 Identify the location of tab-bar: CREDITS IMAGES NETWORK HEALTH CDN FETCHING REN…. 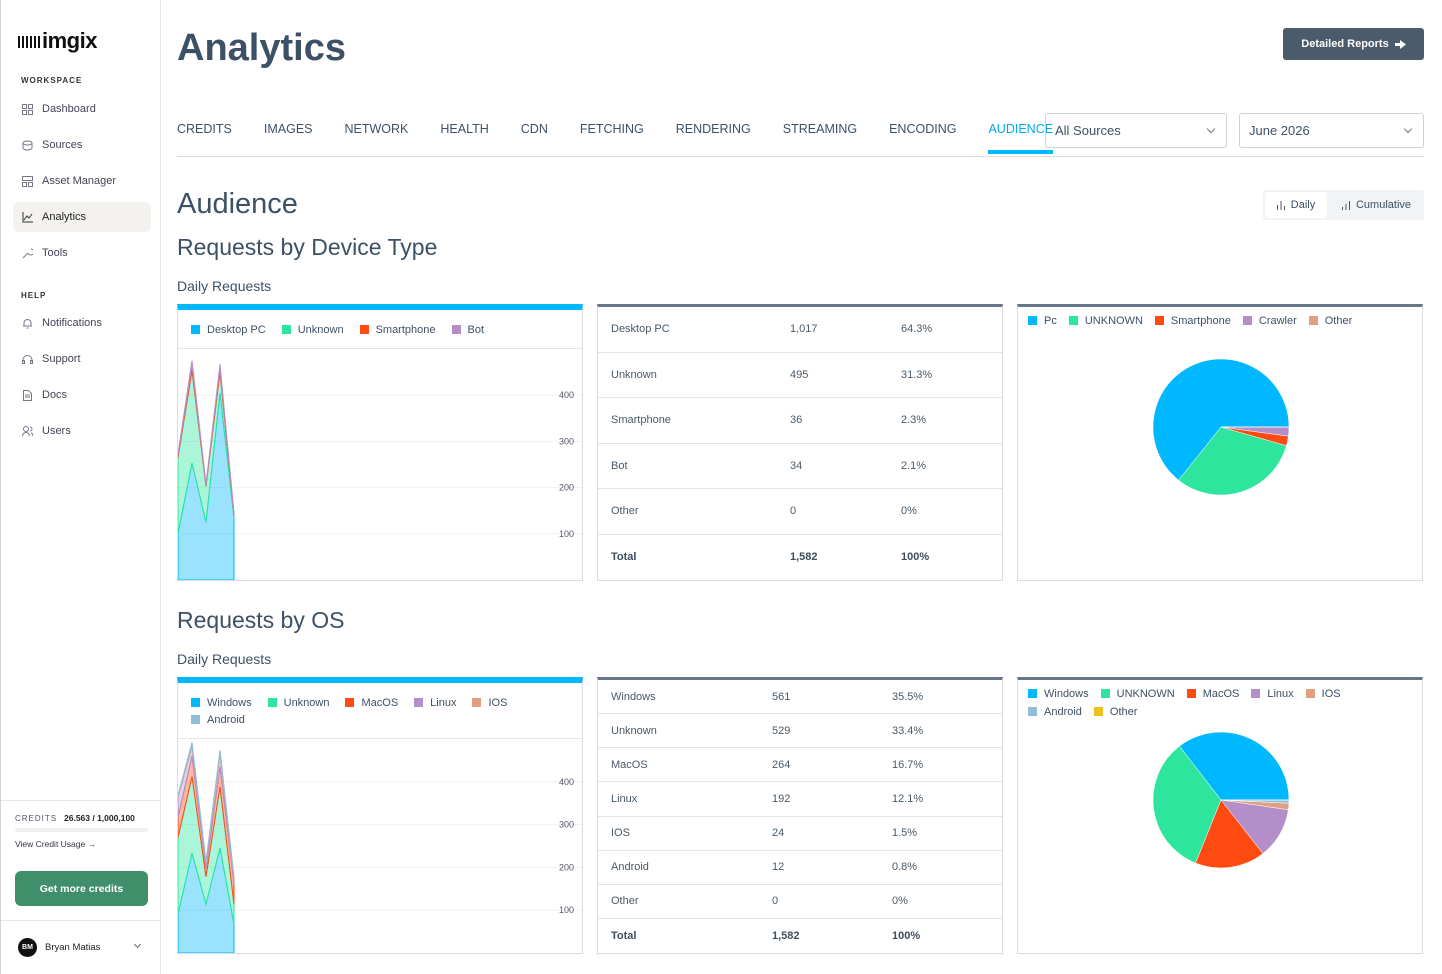
(615, 138).